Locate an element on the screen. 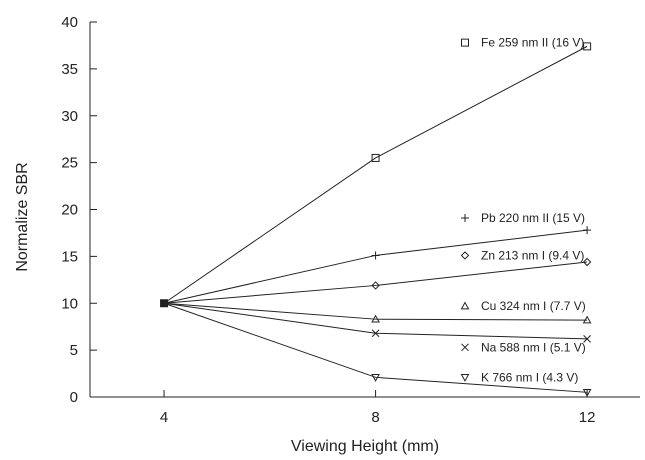 The image size is (645, 460). x-tick-label: 4 is located at coordinates (164, 417).